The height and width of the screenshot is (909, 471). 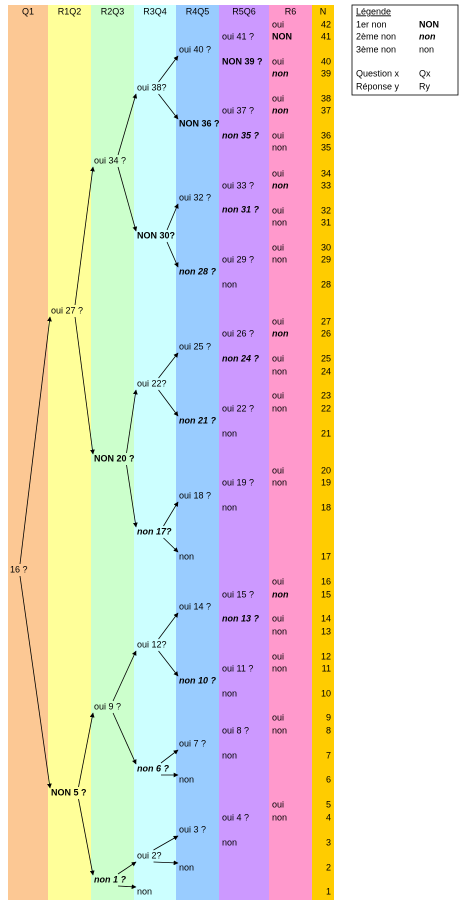 I want to click on count-label: 7, so click(x=328, y=755).